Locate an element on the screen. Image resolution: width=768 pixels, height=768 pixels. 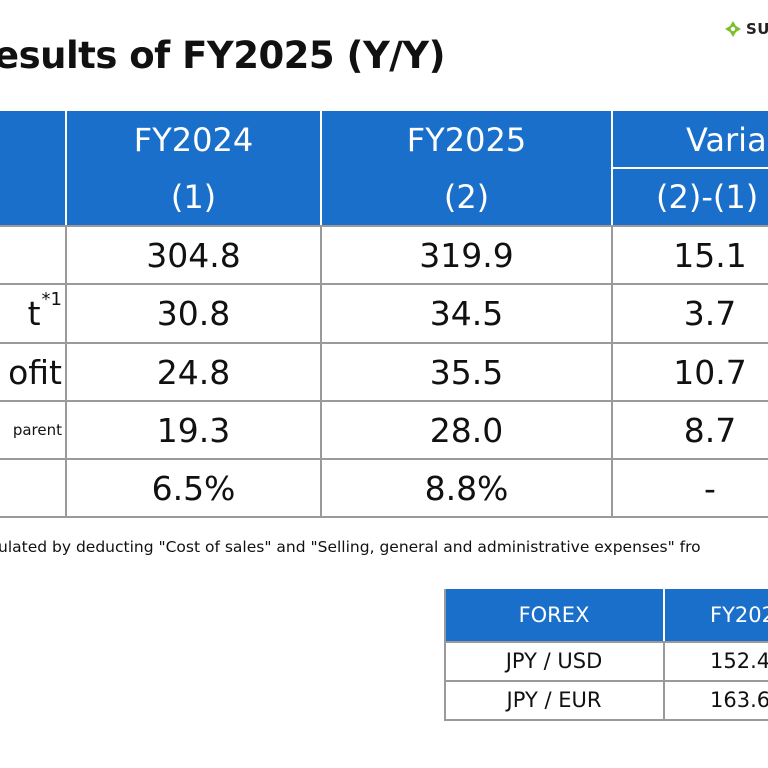
header-fy2025: FY2025 is located at coordinates (466, 139).